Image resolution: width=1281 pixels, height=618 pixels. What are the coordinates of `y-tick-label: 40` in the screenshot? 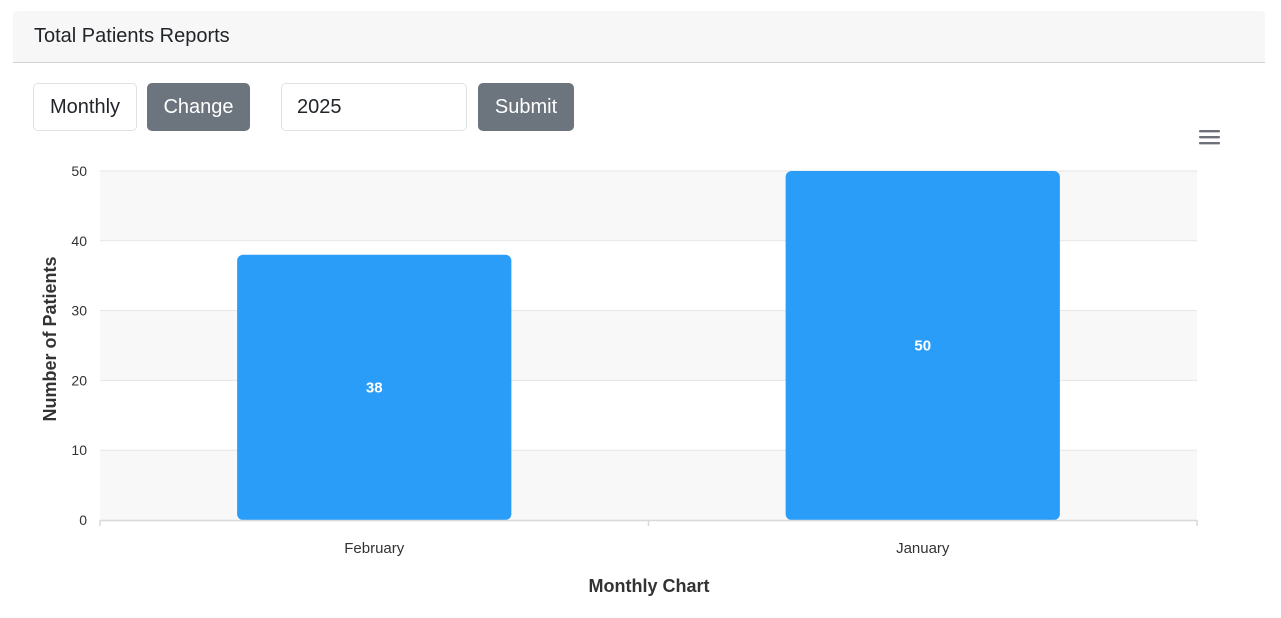 It's located at (79, 241).